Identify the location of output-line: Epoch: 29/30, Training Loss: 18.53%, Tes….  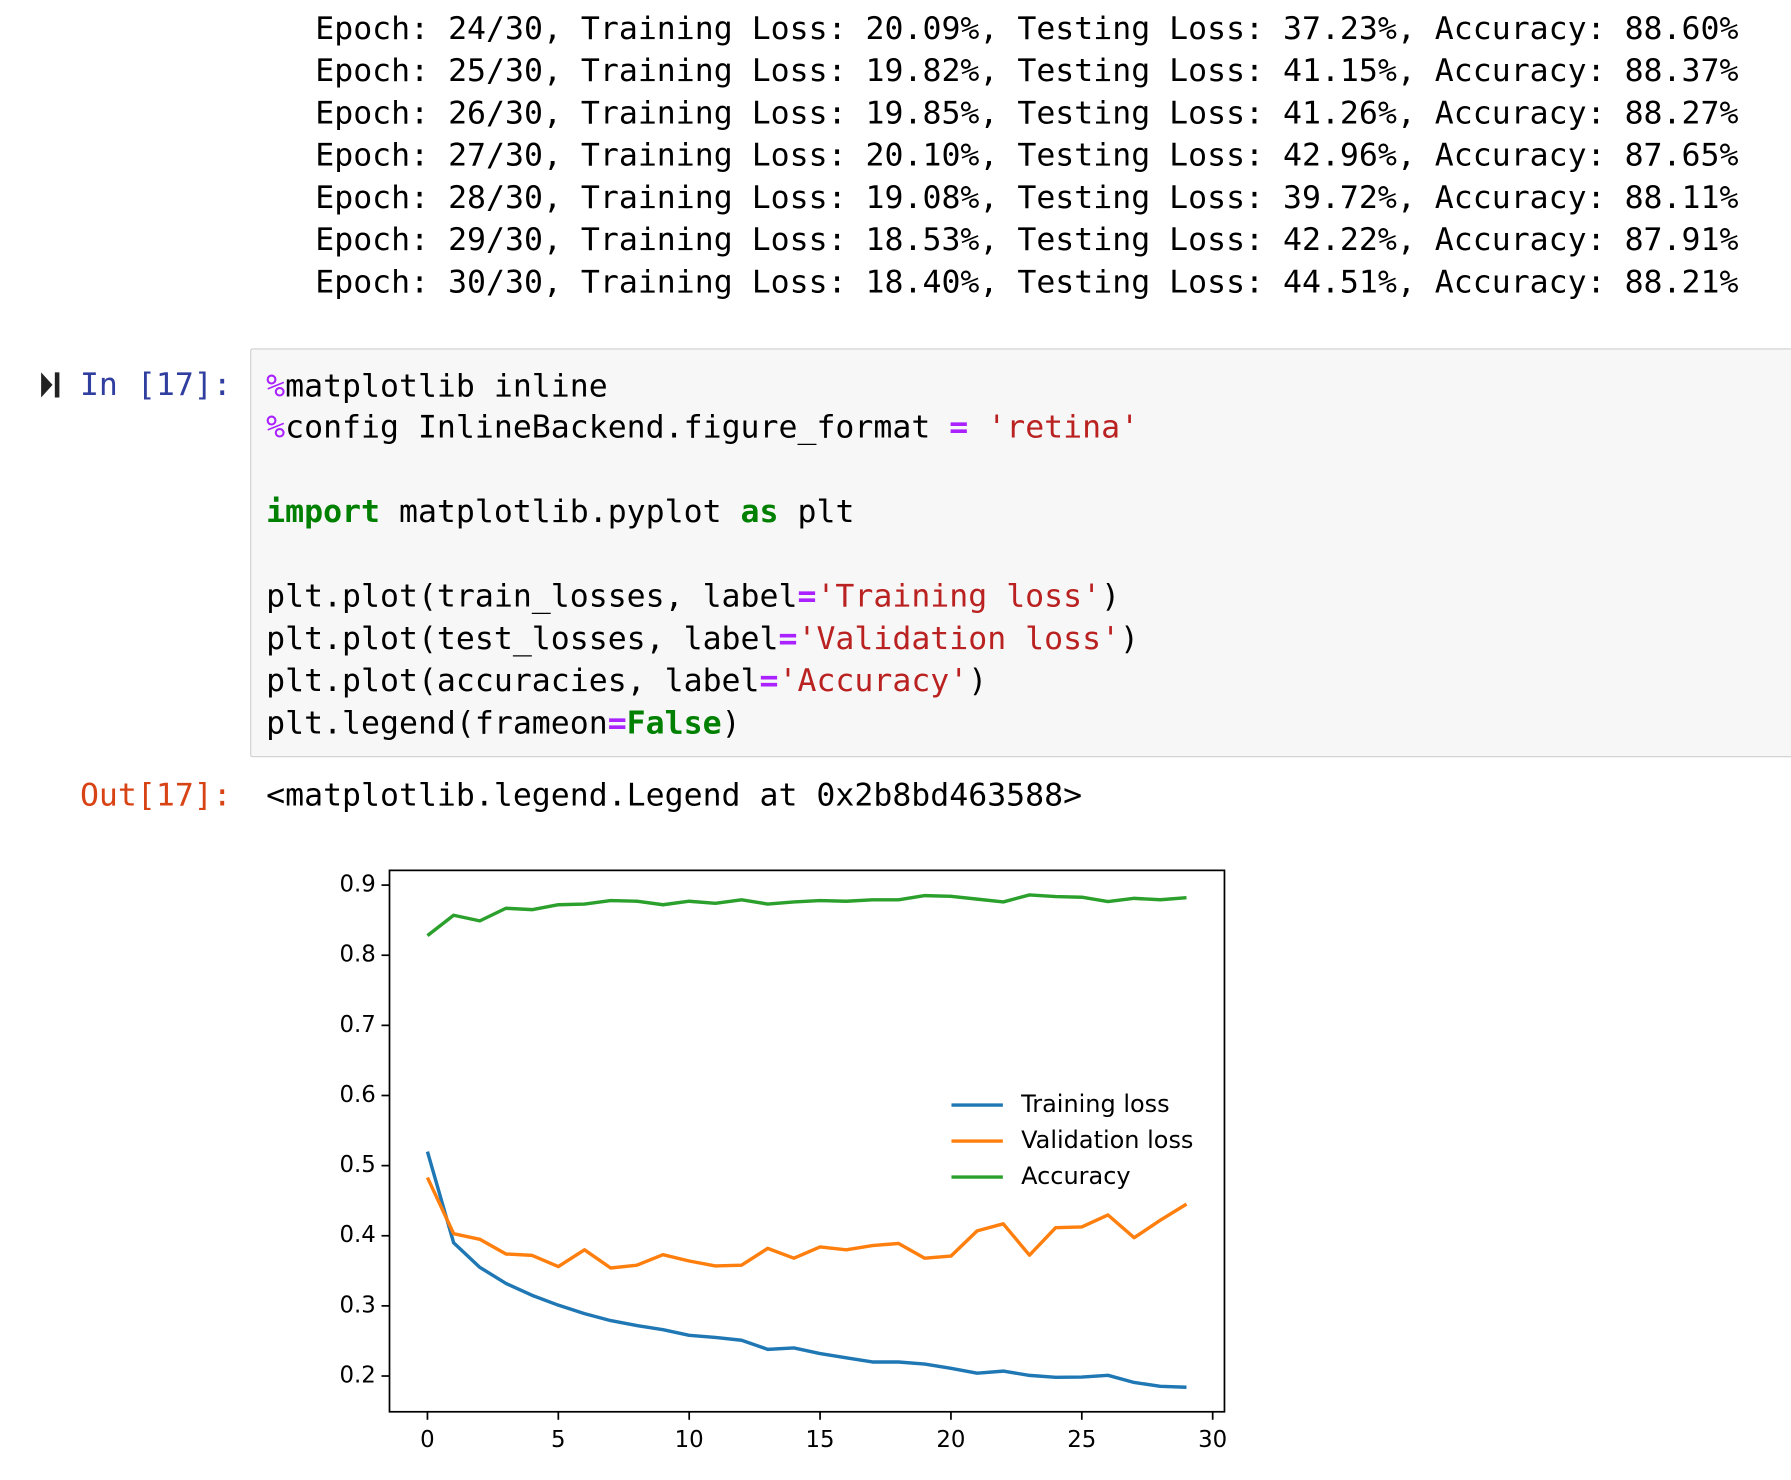
(1027, 238).